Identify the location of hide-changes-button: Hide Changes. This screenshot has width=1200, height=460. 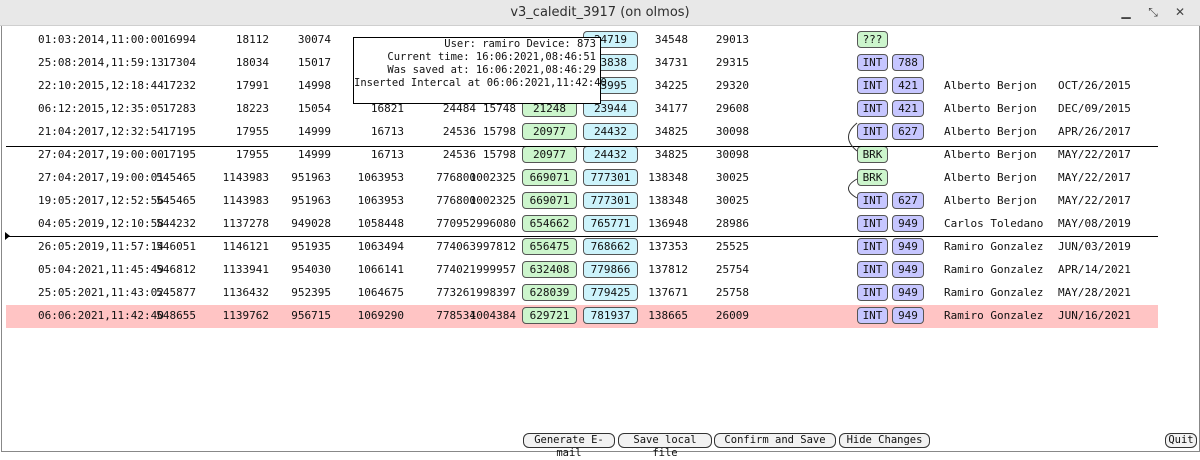
(884, 440).